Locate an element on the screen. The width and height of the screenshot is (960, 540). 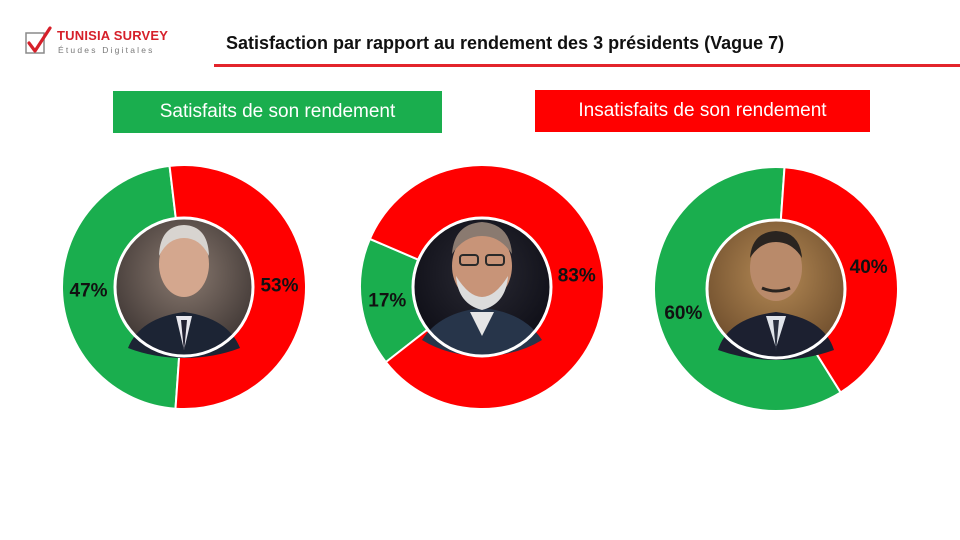
logo: TUNISIA SURVEY Études Digitales is located at coordinates (109, 43).